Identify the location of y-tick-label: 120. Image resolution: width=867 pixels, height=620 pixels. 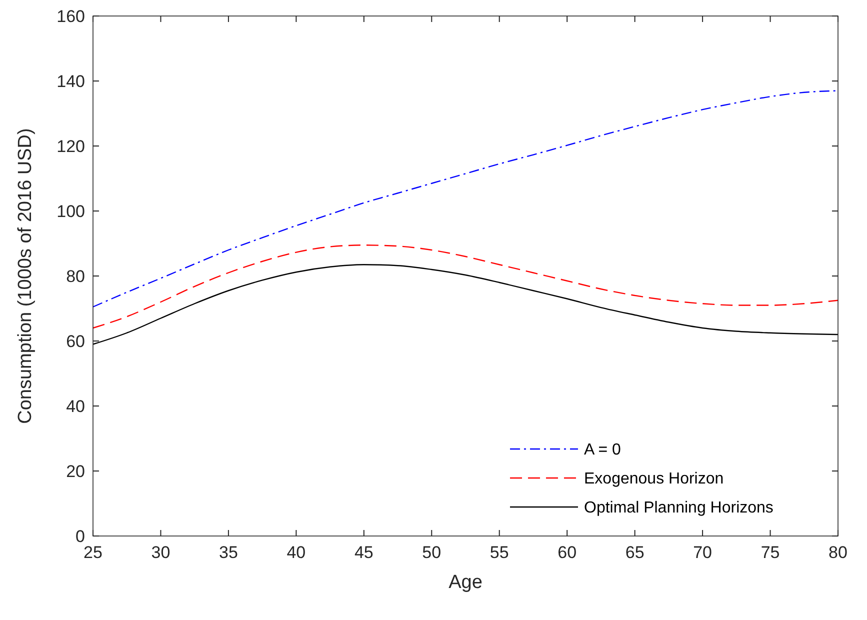
(70, 146).